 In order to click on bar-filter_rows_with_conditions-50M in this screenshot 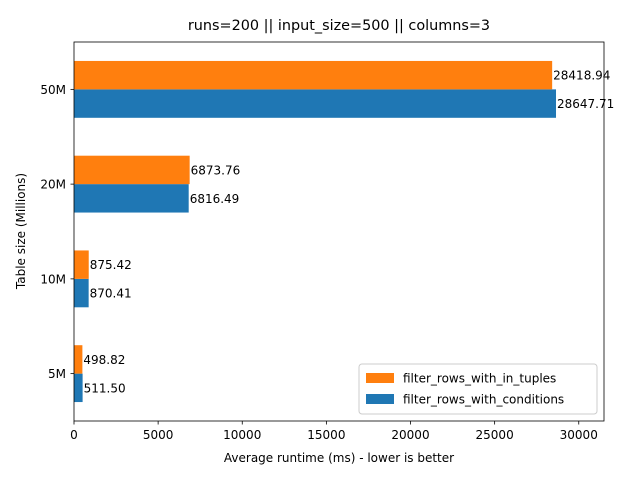, I will do `click(315, 103)`.